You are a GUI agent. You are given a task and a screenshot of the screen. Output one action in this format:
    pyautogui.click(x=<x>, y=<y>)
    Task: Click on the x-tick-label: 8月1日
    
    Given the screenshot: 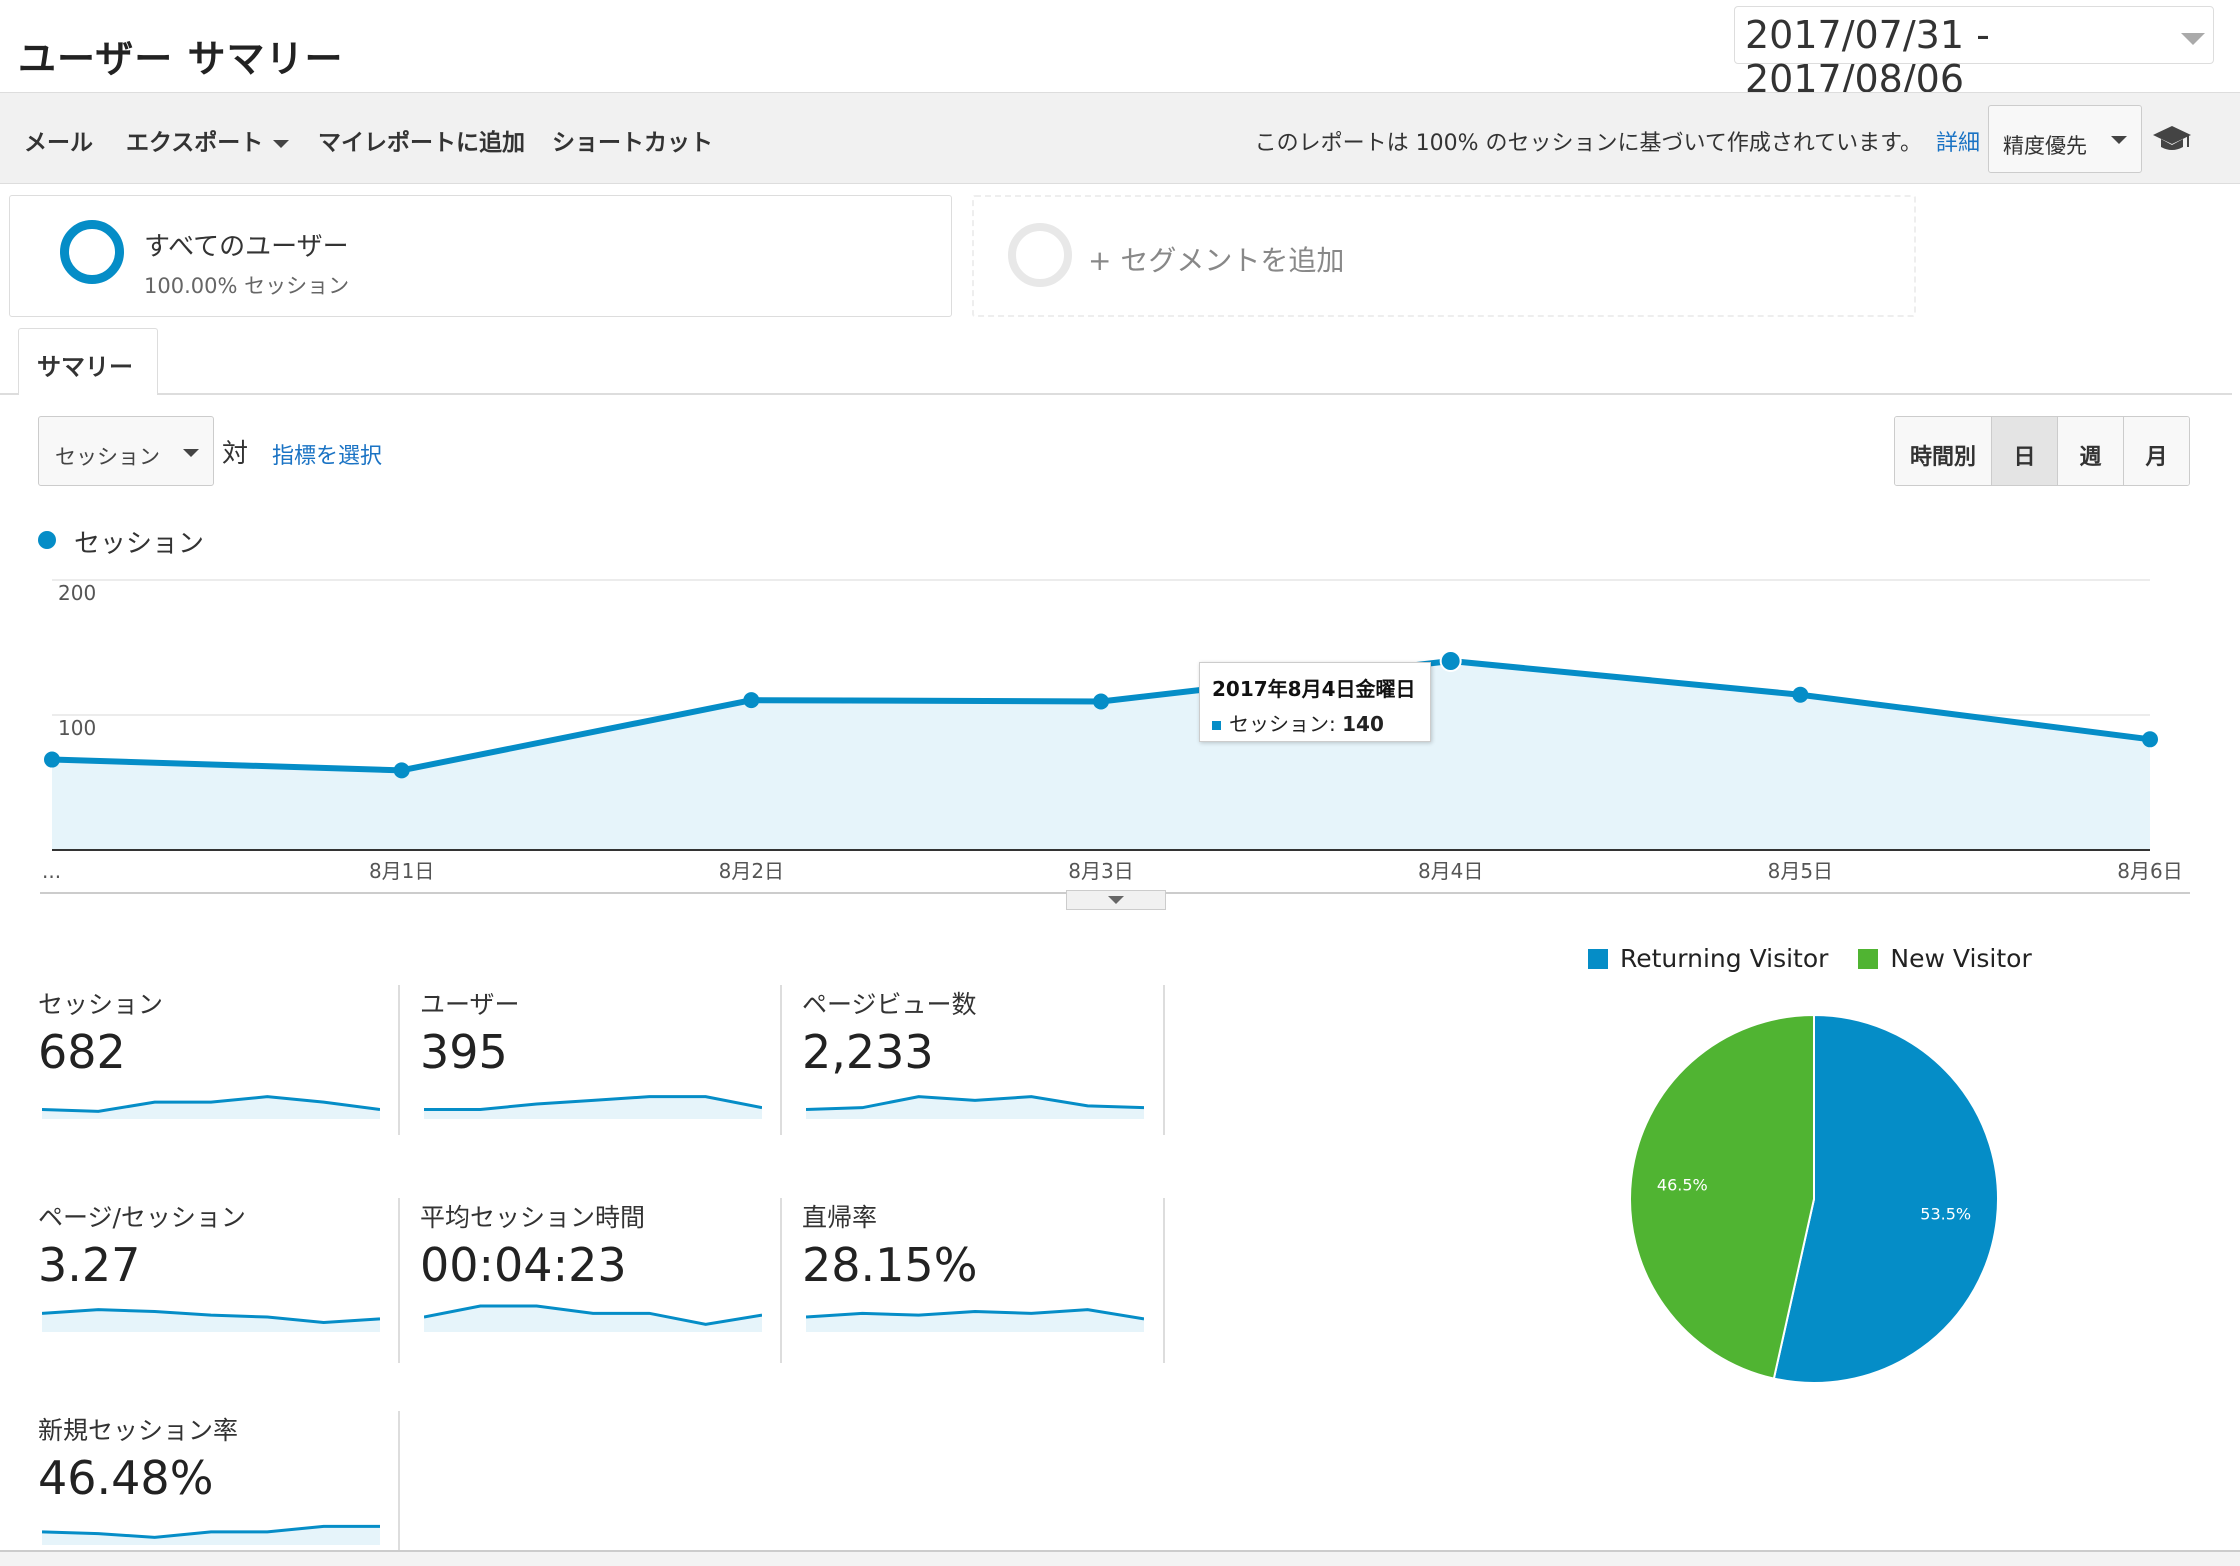 What is the action you would take?
    pyautogui.click(x=401, y=871)
    